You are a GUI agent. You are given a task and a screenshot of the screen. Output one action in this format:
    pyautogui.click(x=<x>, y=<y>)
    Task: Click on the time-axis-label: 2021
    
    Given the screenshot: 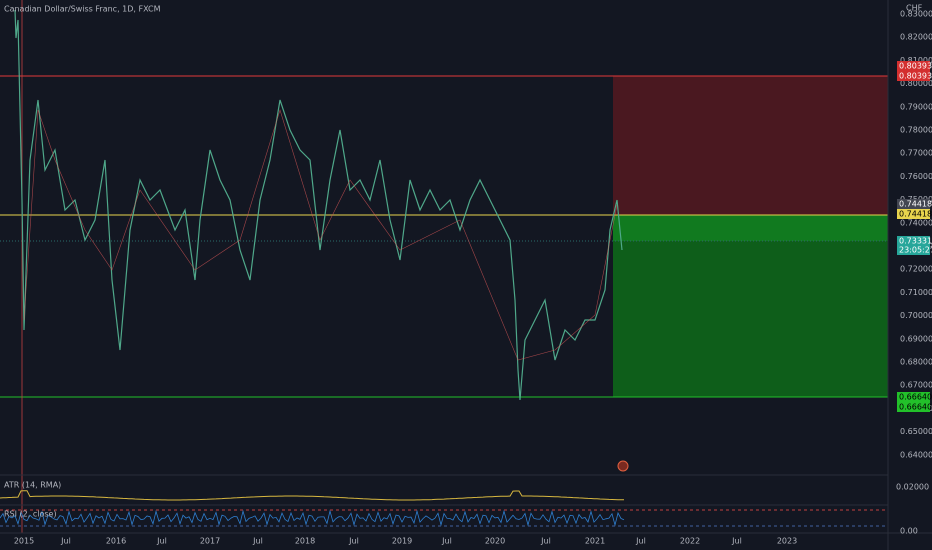 What is the action you would take?
    pyautogui.click(x=595, y=541)
    